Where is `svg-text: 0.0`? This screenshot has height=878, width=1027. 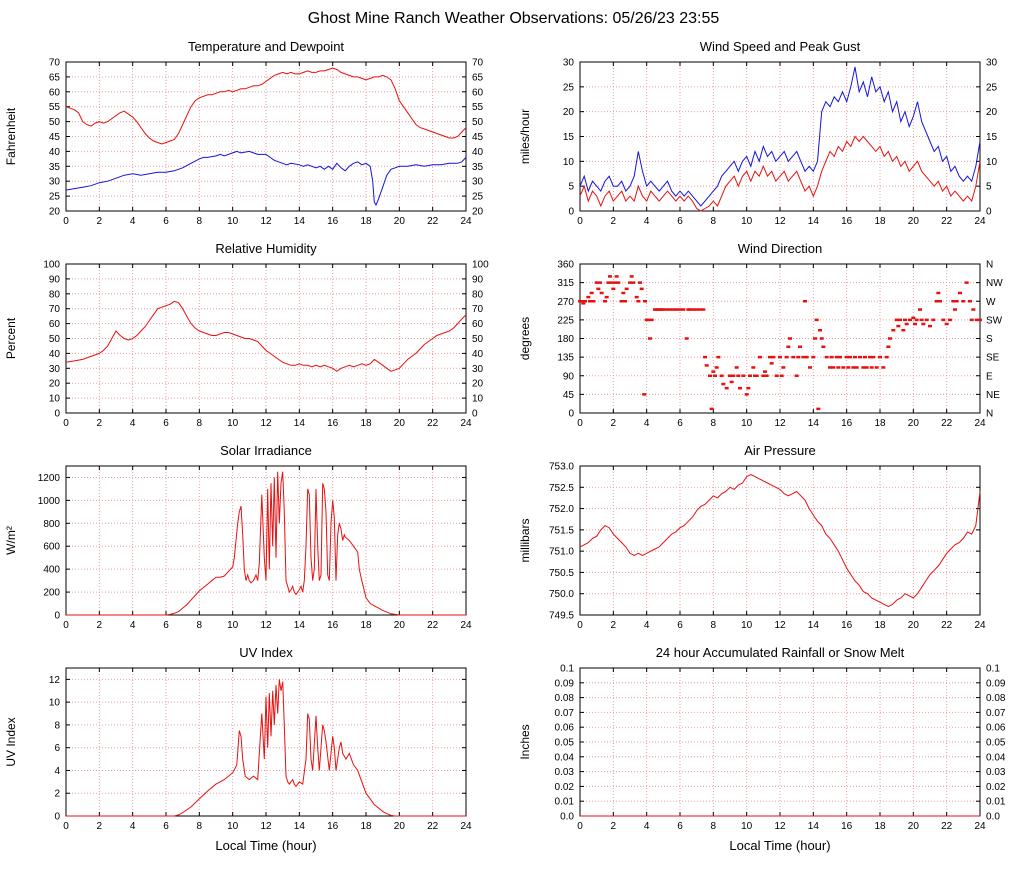 svg-text: 0.0 is located at coordinates (993, 817).